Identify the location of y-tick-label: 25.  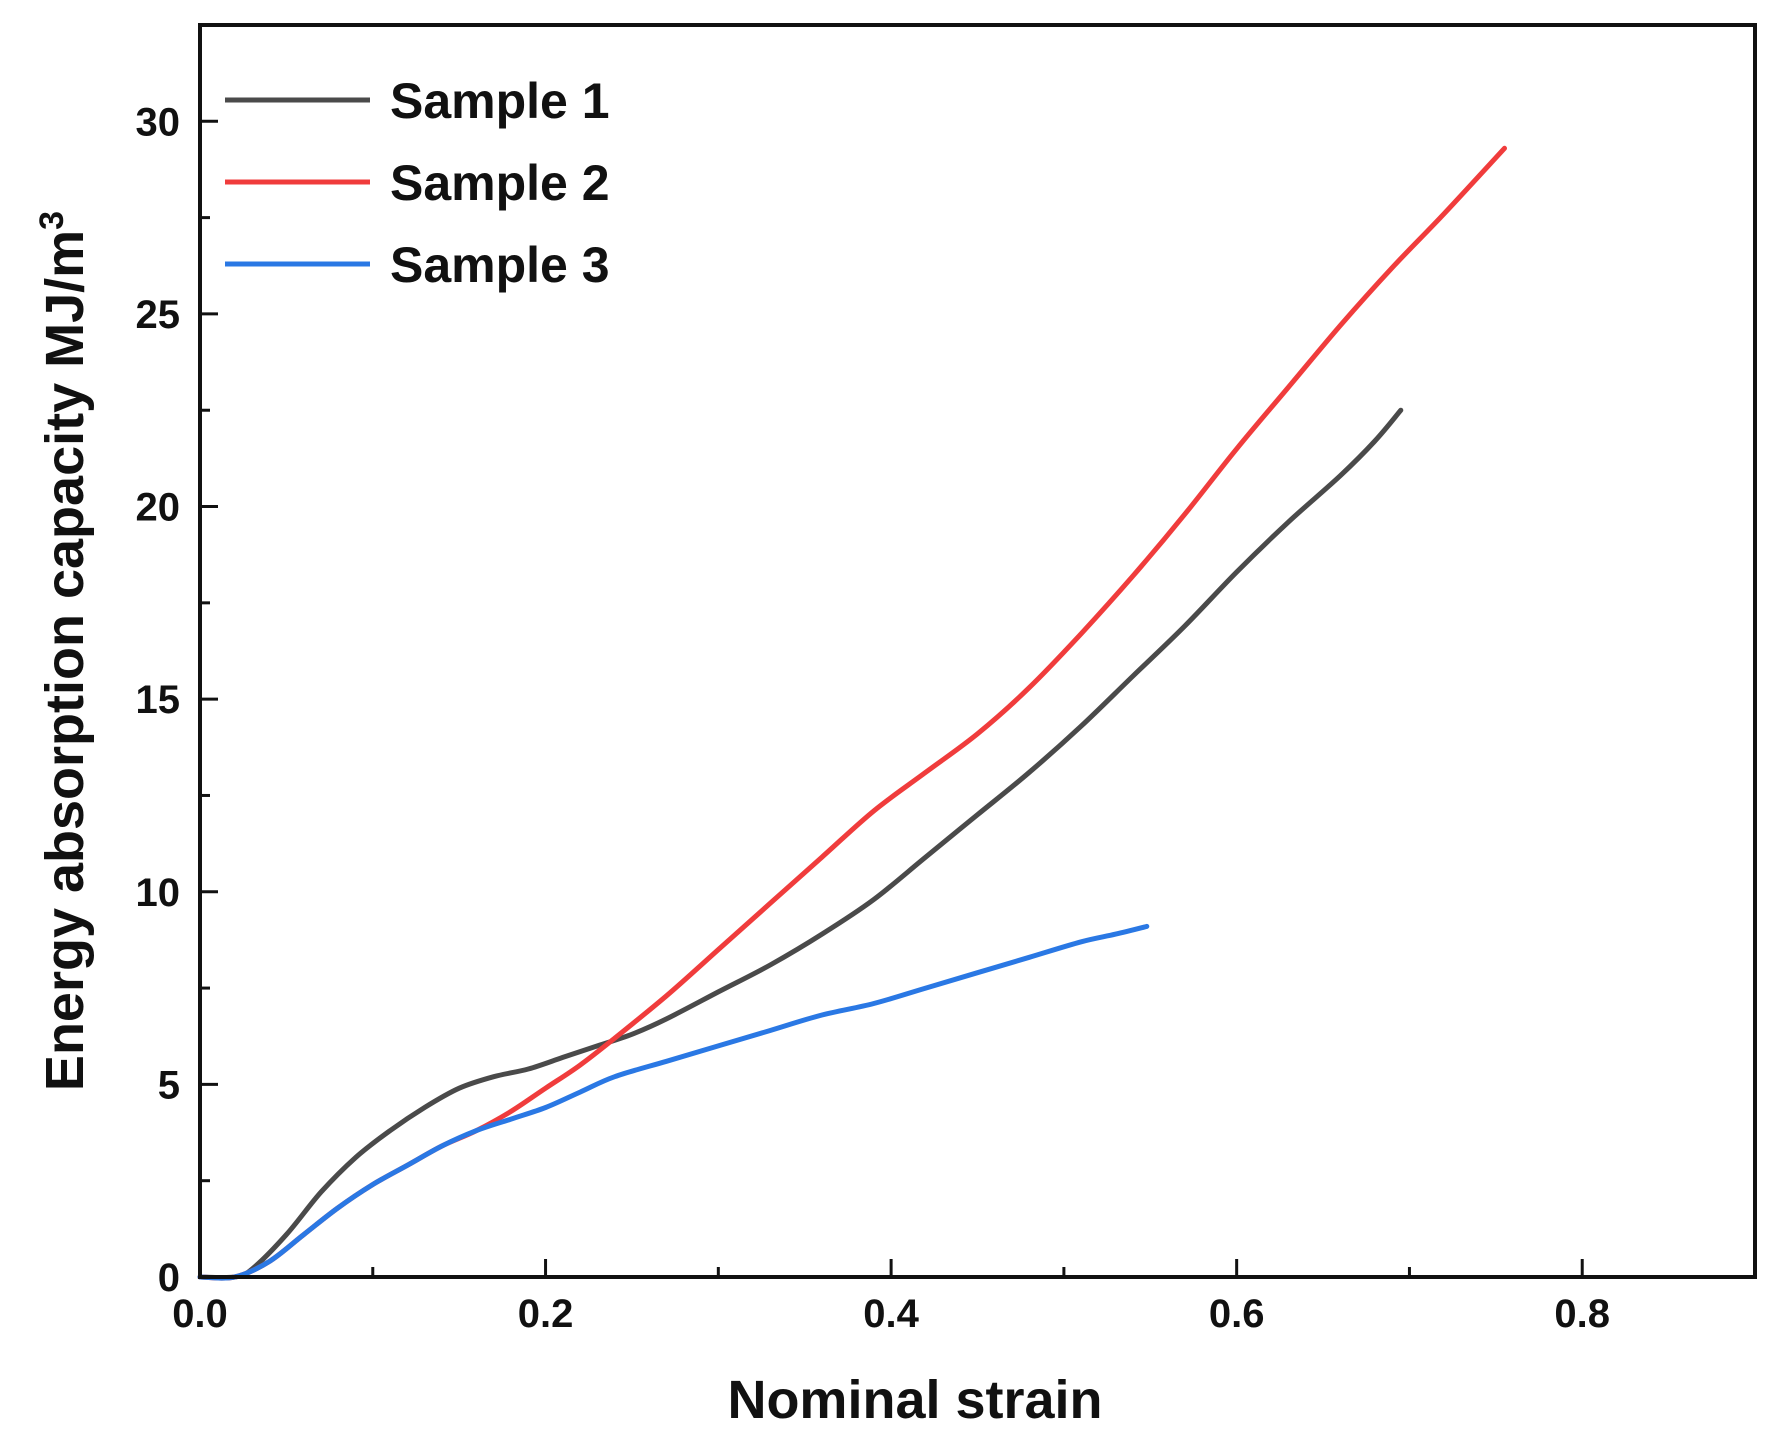
(158, 315).